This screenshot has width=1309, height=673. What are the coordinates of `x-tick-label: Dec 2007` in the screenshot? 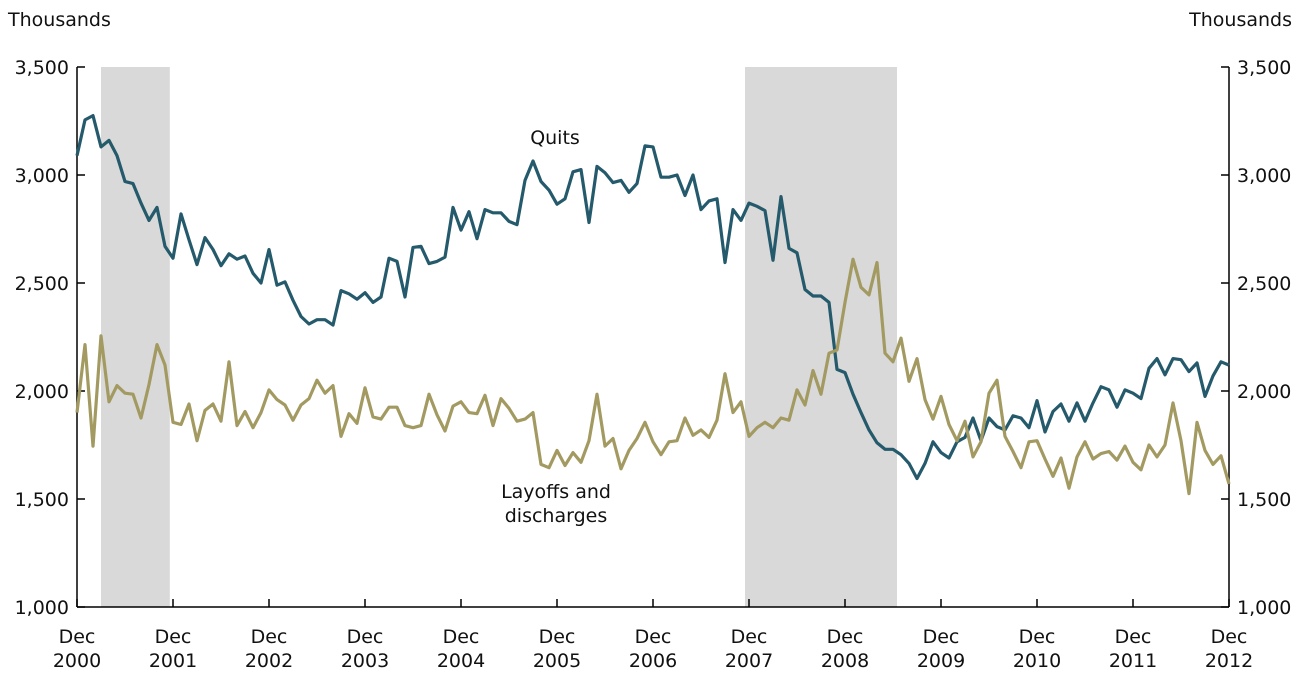 It's located at (749, 649).